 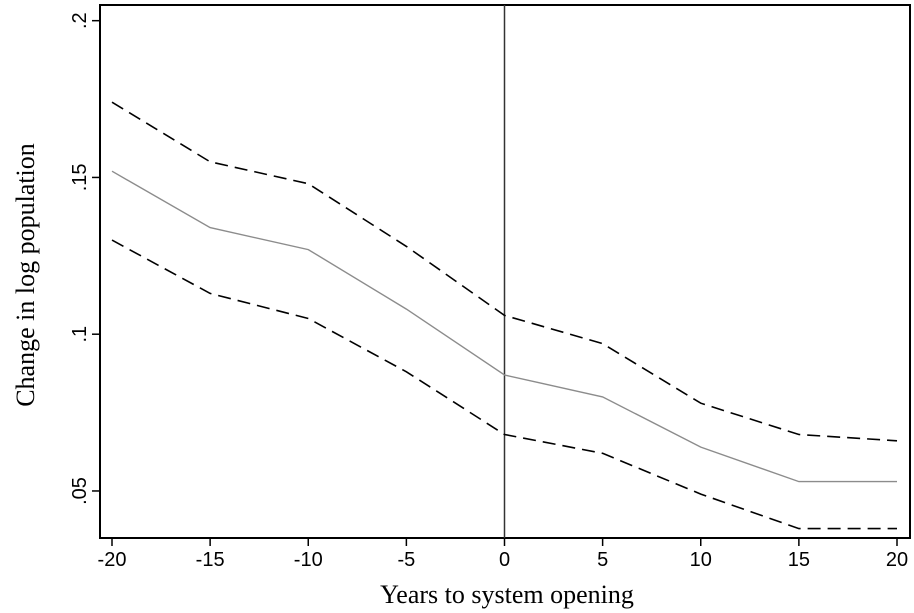 What do you see at coordinates (504, 560) in the screenshot?
I see `x-tick-label: 0` at bounding box center [504, 560].